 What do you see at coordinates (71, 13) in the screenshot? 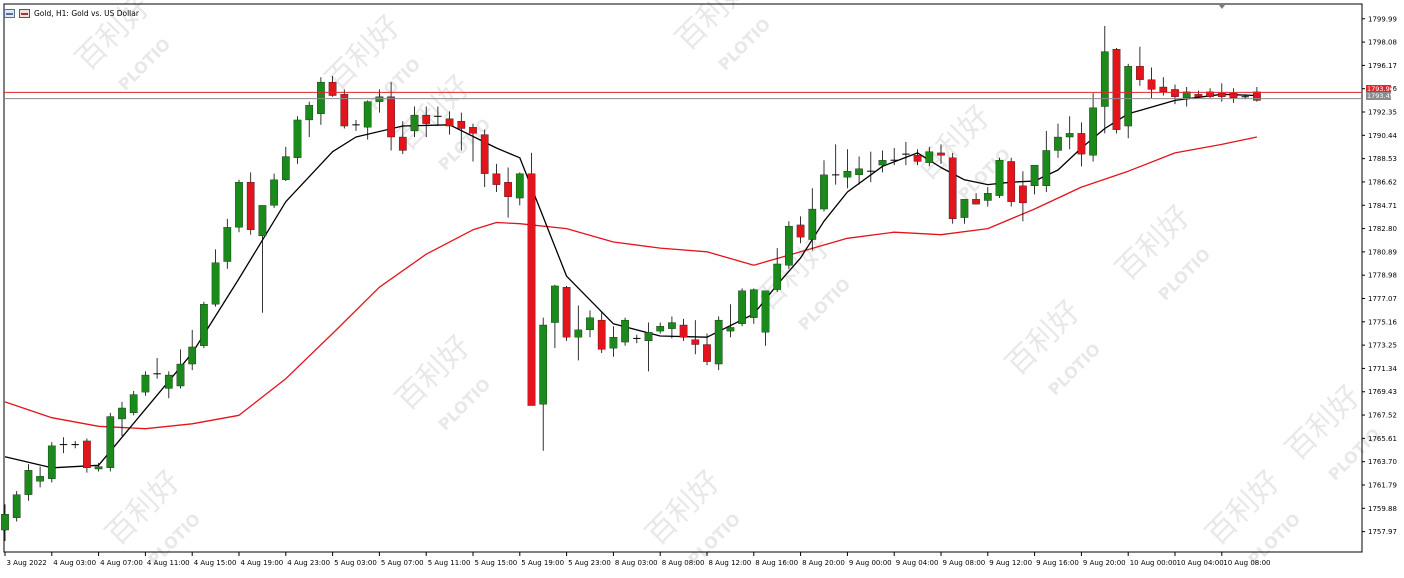
I see `chart-title-bar: Gold, H1: Gold vs. US Dollar` at bounding box center [71, 13].